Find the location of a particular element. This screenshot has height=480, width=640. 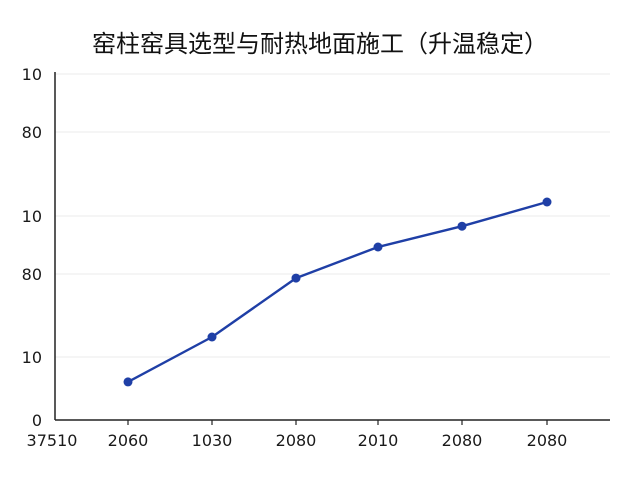

chart-title: 窑柱窑具选型与耐热地面施工（升温稳定） is located at coordinates (320, 44).